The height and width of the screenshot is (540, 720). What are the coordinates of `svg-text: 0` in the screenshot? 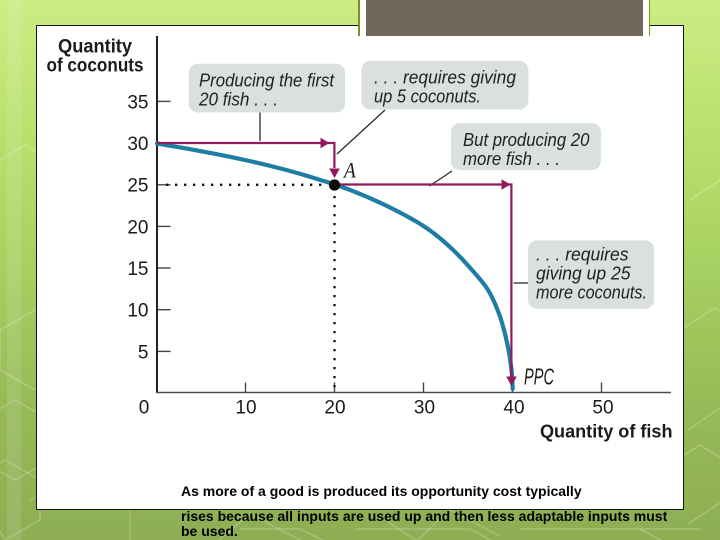 It's located at (144, 408).